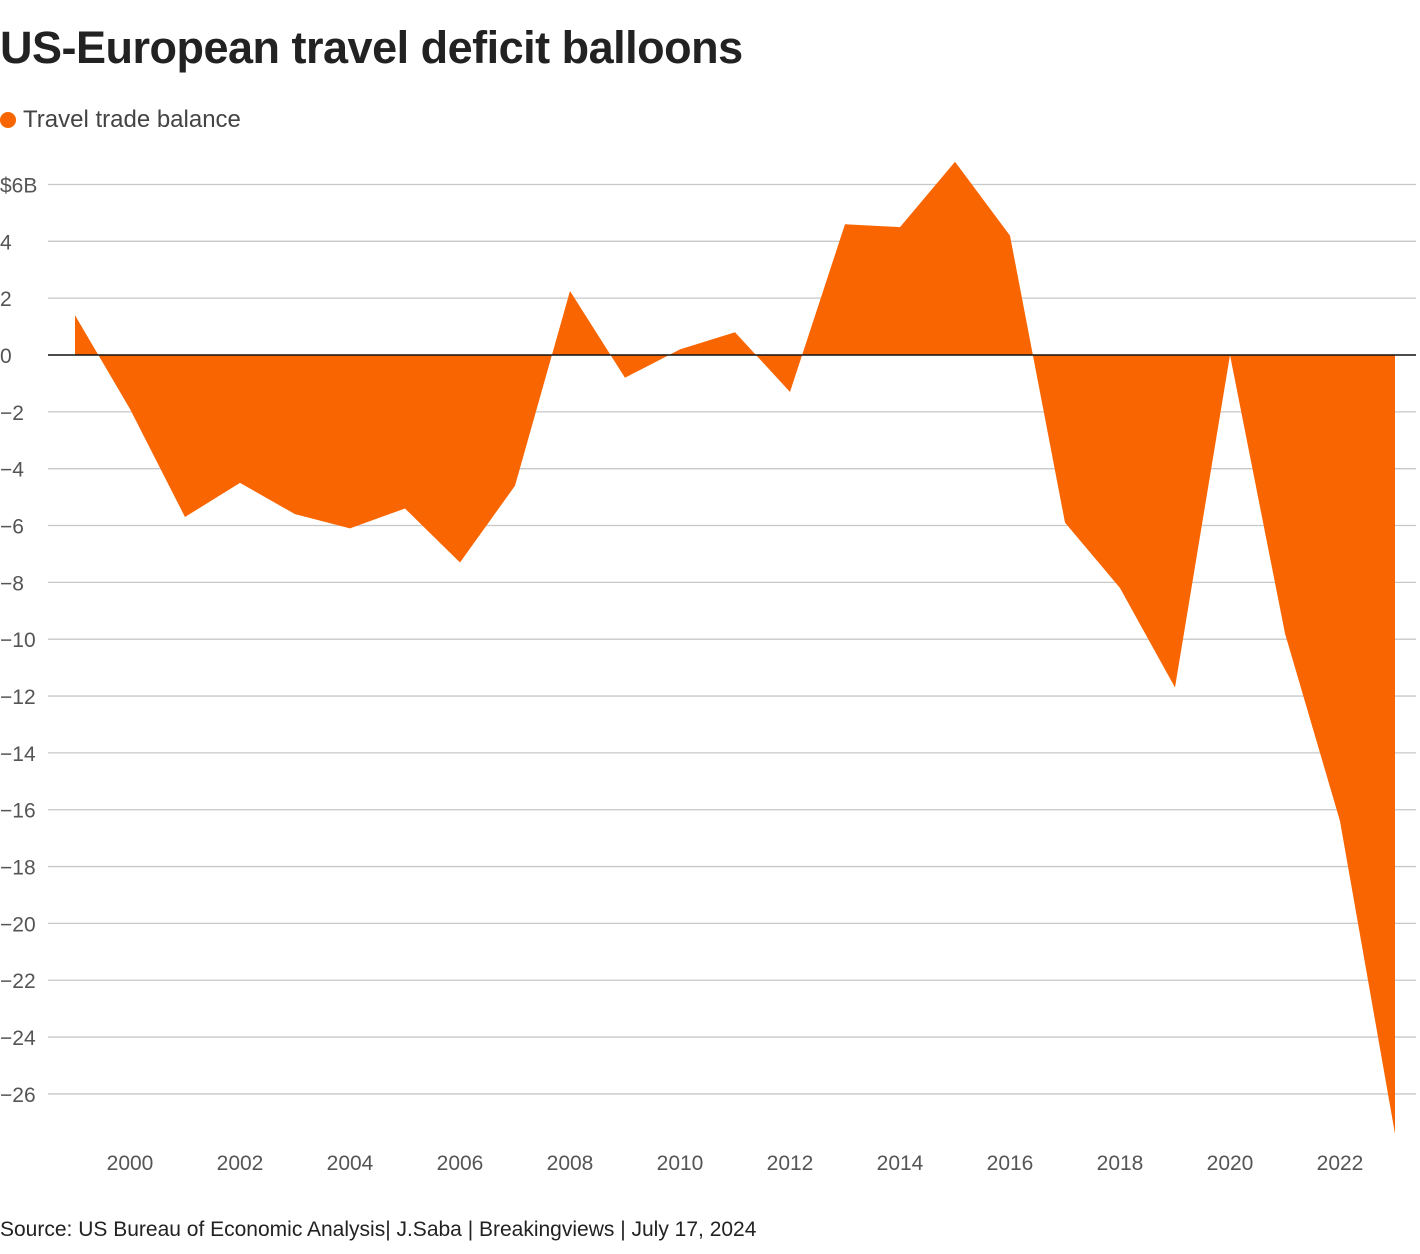 The height and width of the screenshot is (1254, 1420). I want to click on y-tick-label: −26, so click(18, 1095).